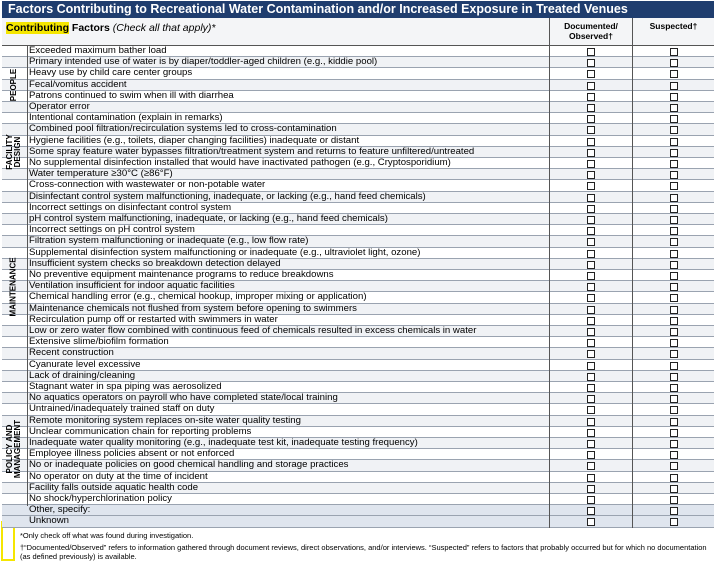 Image resolution: width=716 pixels, height=566 pixels. Describe the element at coordinates (14, 286) in the screenshot. I see `group-label: MAINTENANCE` at that location.